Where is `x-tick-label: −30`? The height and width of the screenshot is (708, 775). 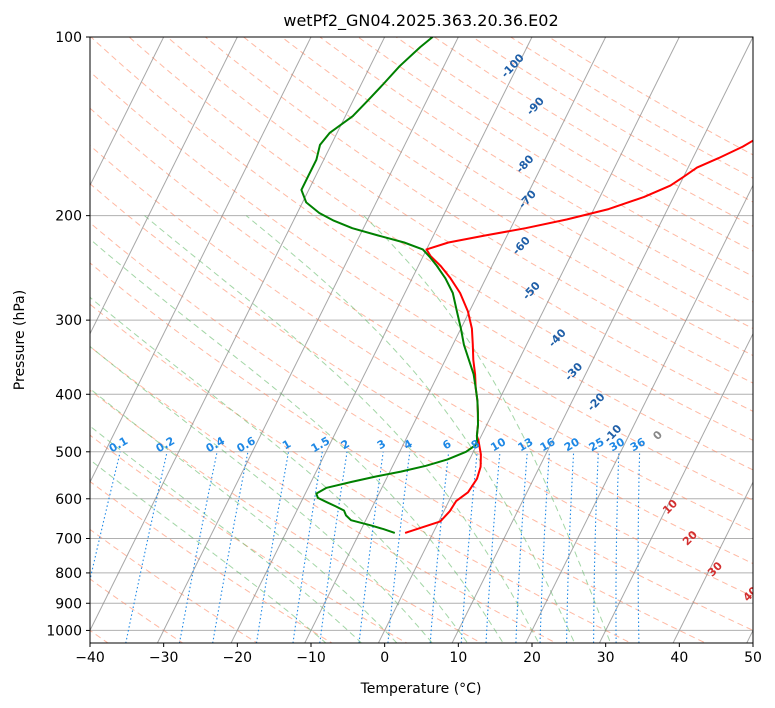 x-tick-label: −30 is located at coordinates (164, 658).